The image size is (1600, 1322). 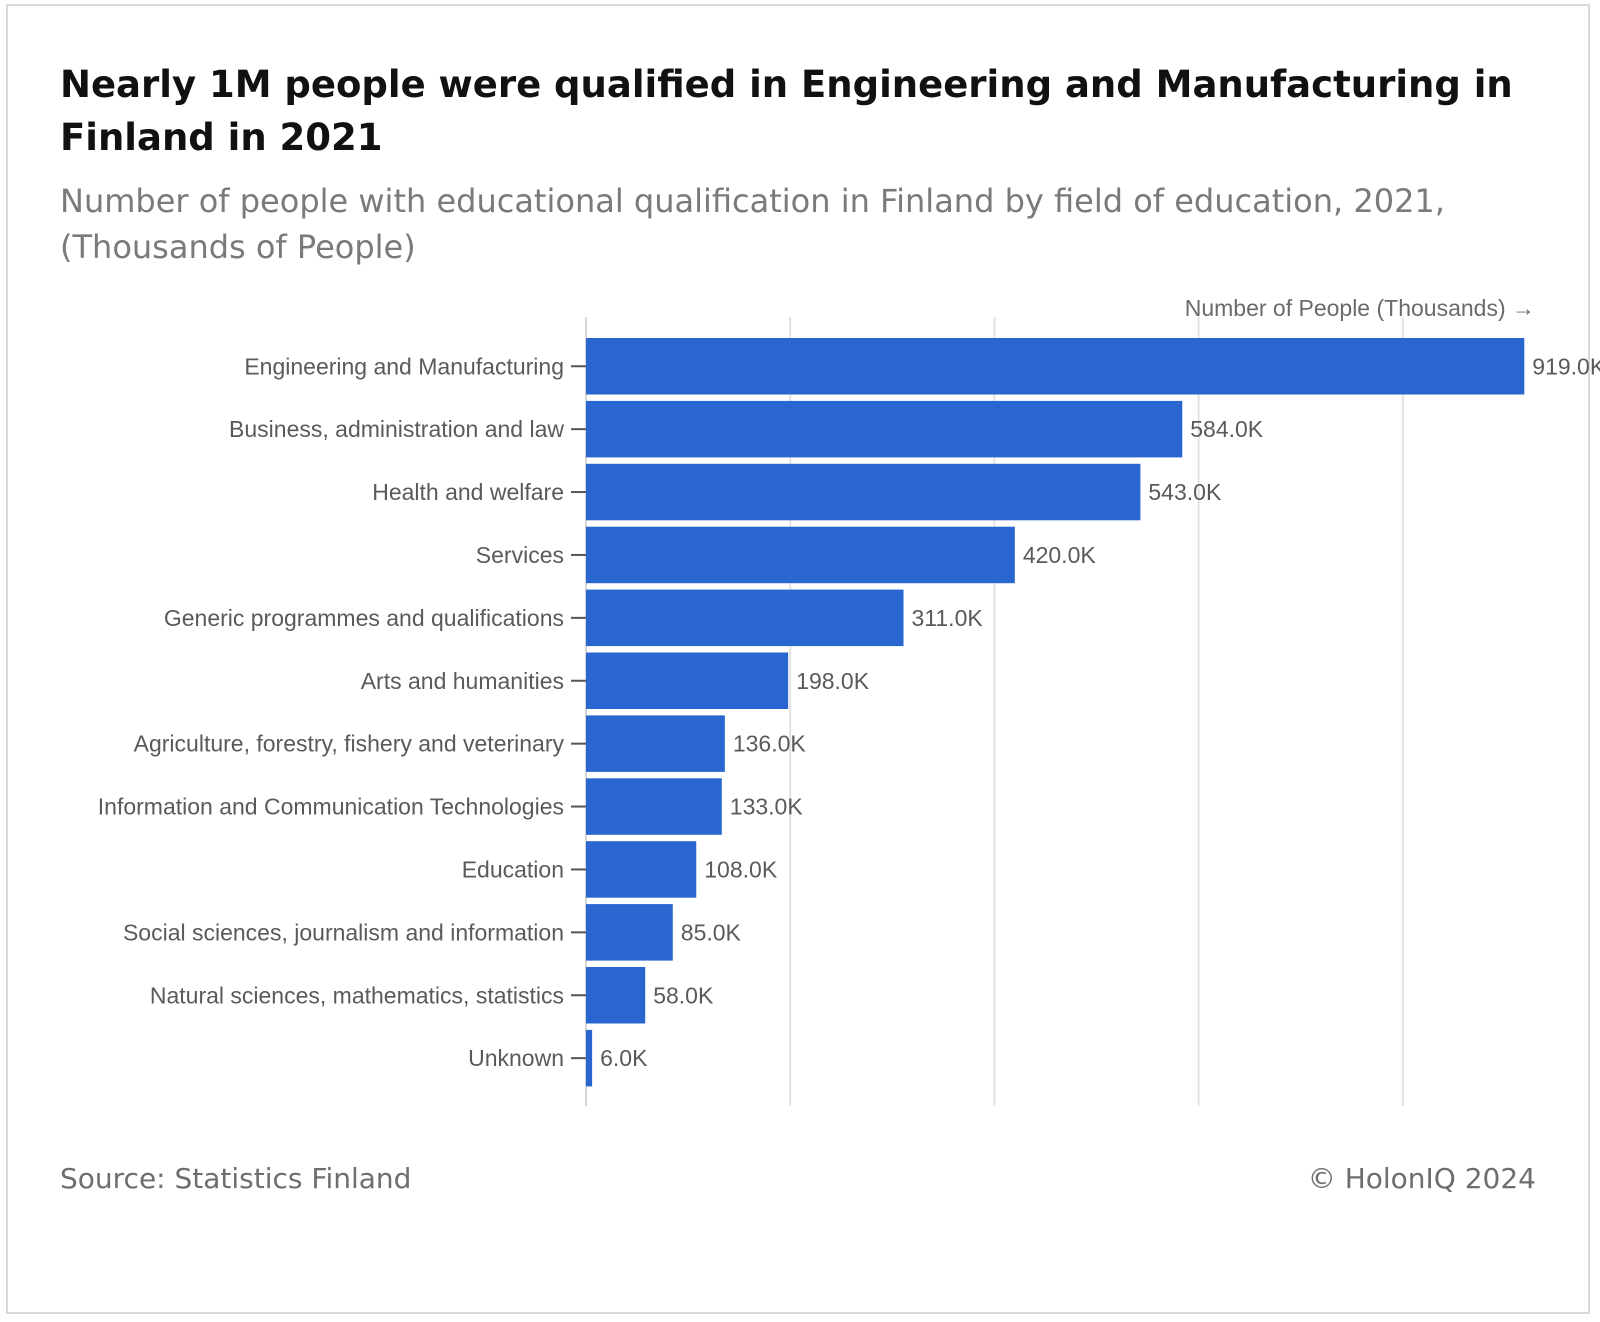 I want to click on data-label: 919.0K, so click(x=1566, y=366).